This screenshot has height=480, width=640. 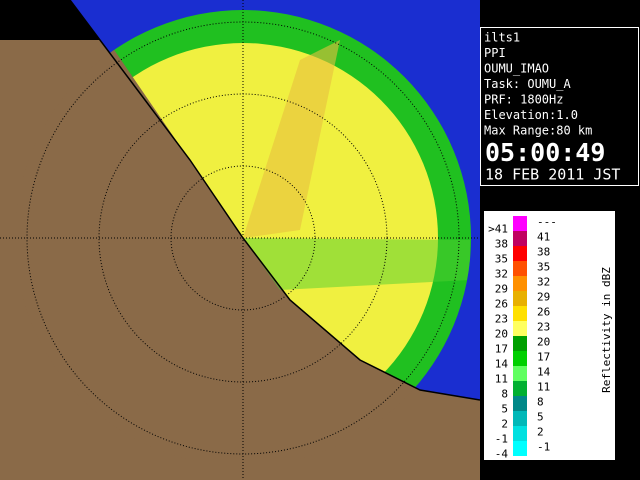 I want to click on legend-low: 5, so click(x=504, y=409).